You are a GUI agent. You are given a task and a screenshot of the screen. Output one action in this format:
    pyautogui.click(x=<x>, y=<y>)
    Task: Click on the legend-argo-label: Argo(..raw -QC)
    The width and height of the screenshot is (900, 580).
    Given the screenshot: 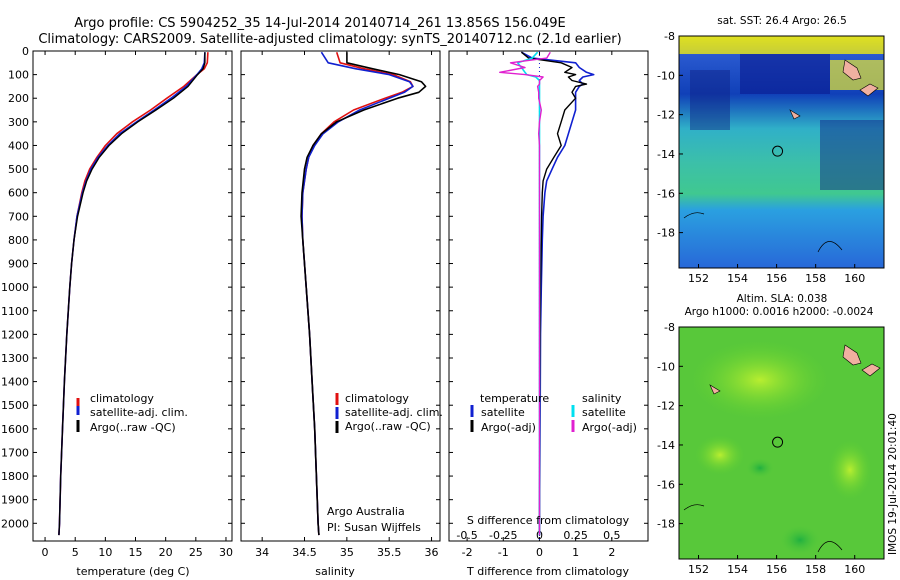 What is the action you would take?
    pyautogui.click(x=133, y=427)
    